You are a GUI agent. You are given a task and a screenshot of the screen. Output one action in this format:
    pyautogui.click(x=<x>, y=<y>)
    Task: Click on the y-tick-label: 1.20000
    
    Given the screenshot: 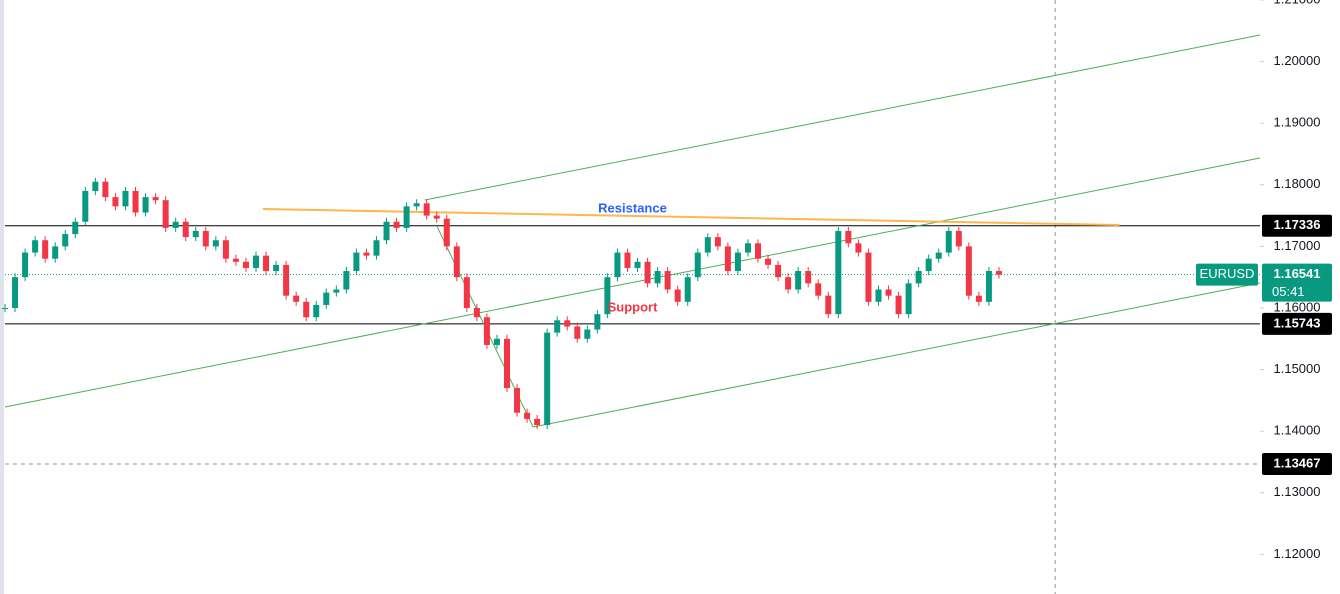 What is the action you would take?
    pyautogui.click(x=1297, y=60)
    